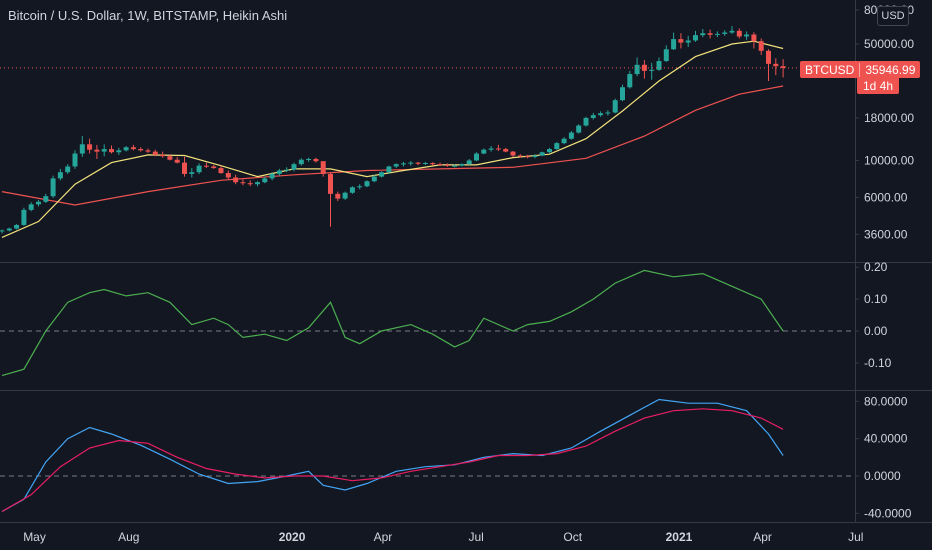 This screenshot has height=550, width=932. I want to click on time-tick-label: Oct, so click(572, 537).